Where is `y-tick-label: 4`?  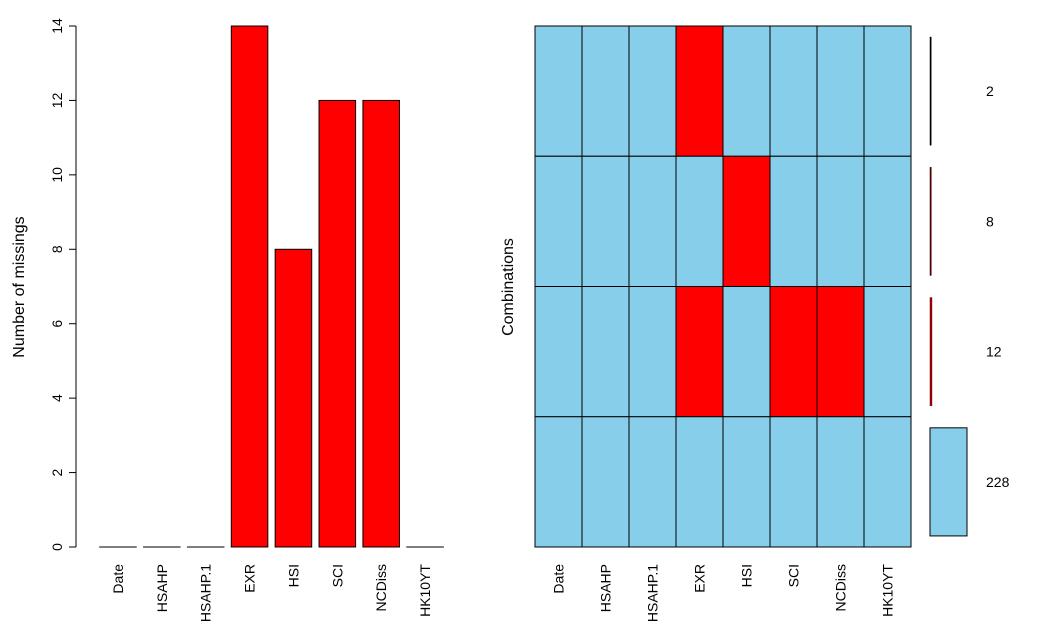 y-tick-label: 4 is located at coordinates (57, 398).